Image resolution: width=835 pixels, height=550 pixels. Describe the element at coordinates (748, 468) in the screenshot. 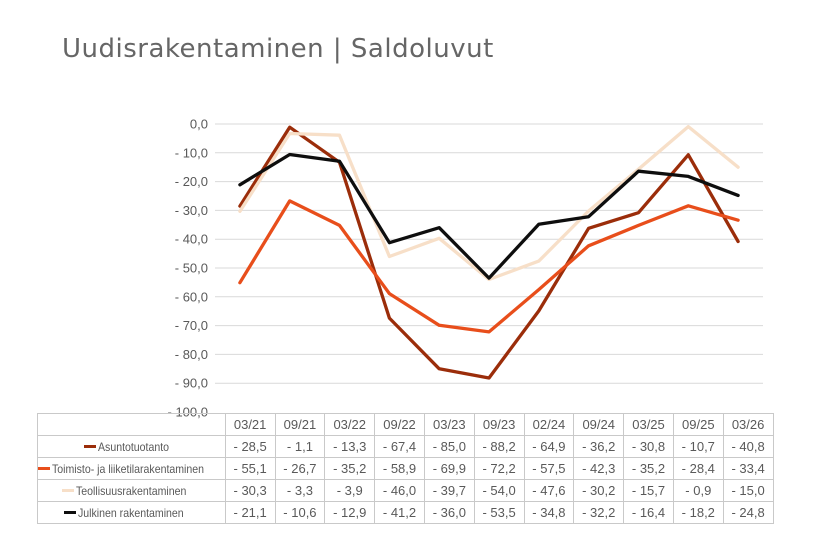

I see `table-cell: - 33,4` at that location.